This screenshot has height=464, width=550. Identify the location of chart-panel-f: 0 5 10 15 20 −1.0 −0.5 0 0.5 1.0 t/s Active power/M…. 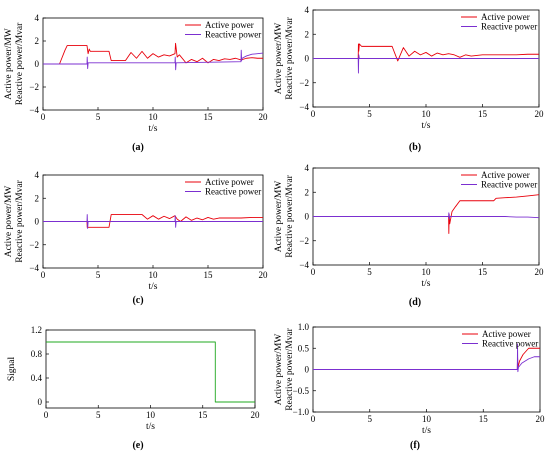
(409, 386).